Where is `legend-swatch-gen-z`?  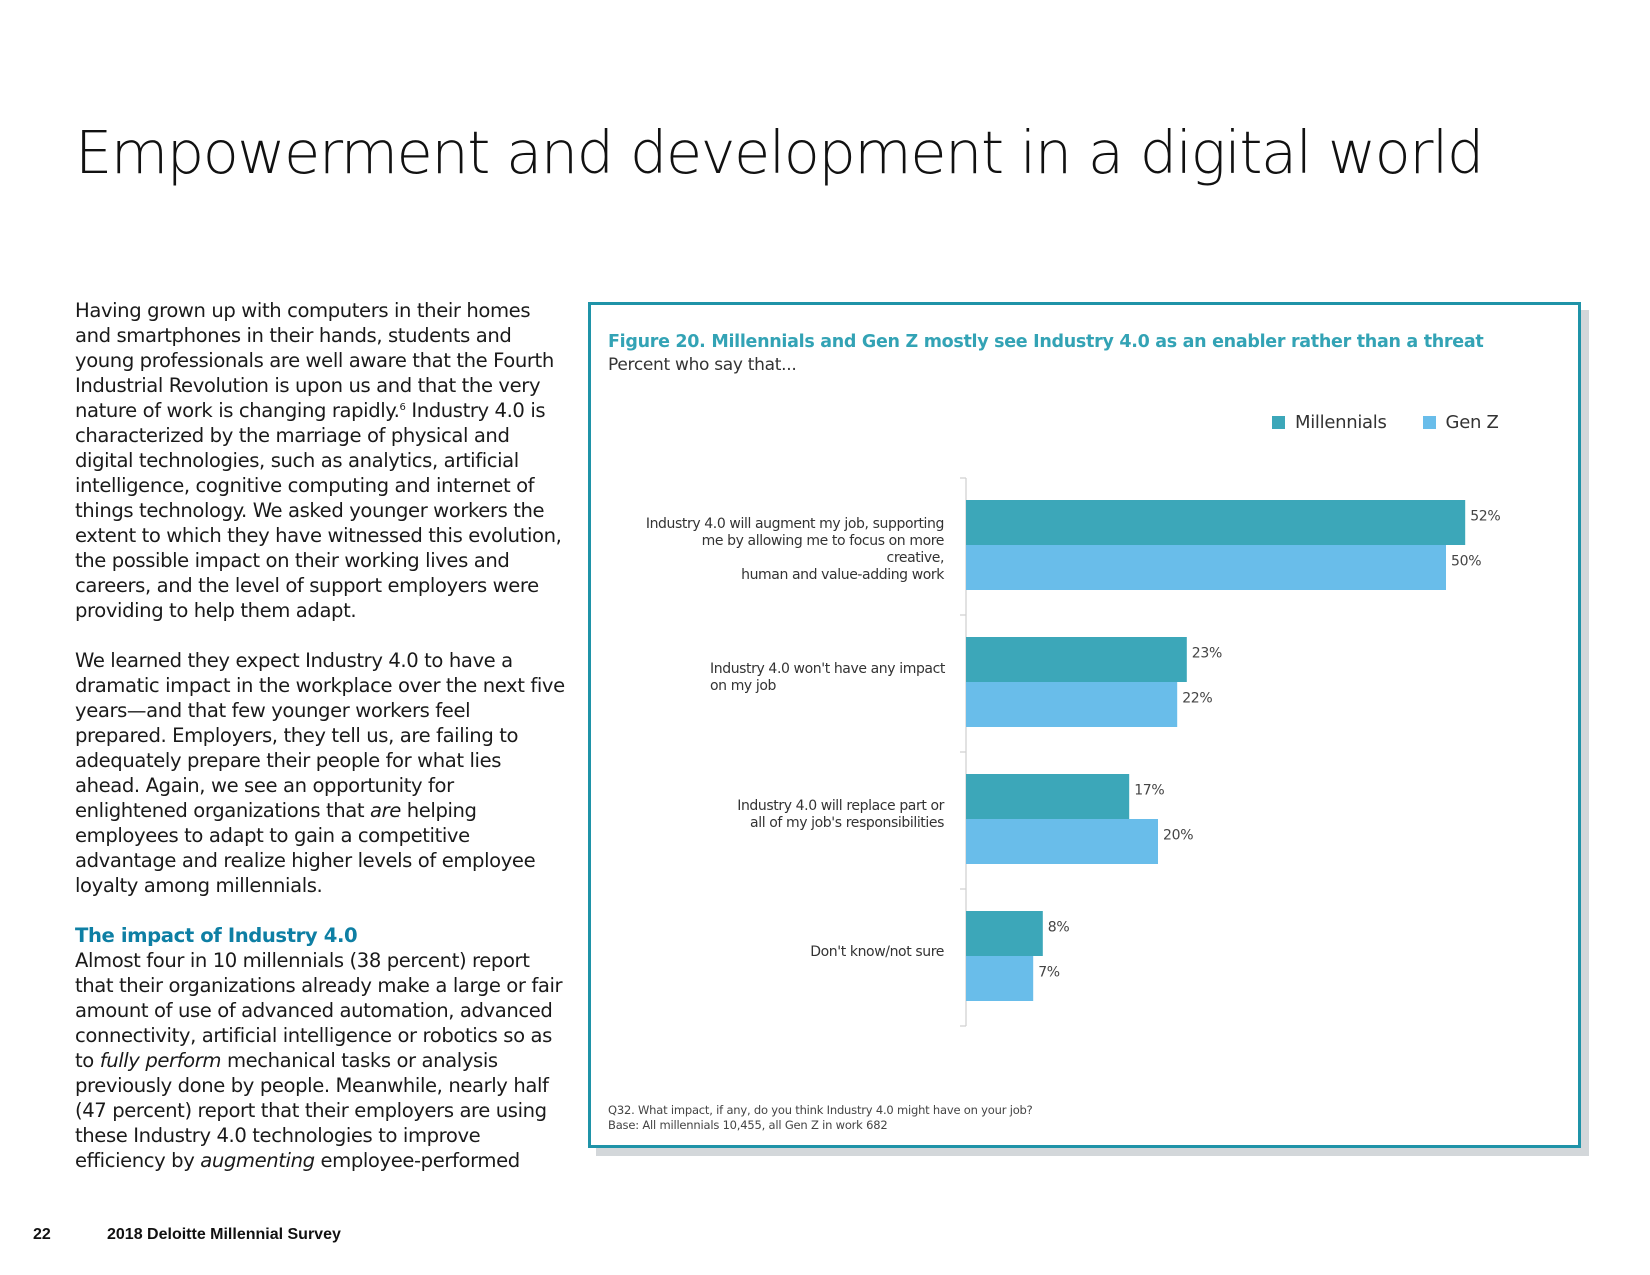 legend-swatch-gen-z is located at coordinates (1429, 422).